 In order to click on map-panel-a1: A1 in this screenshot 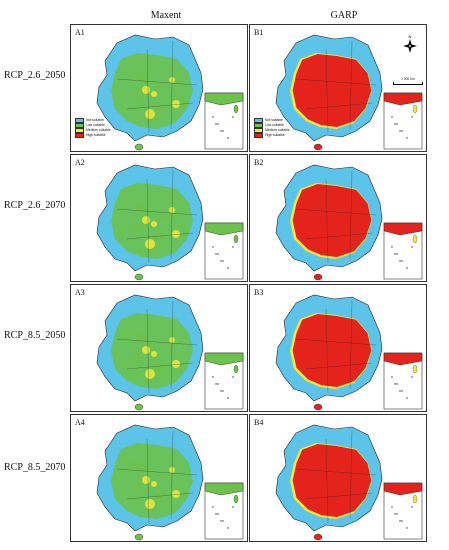, I will do `click(159, 88)`.